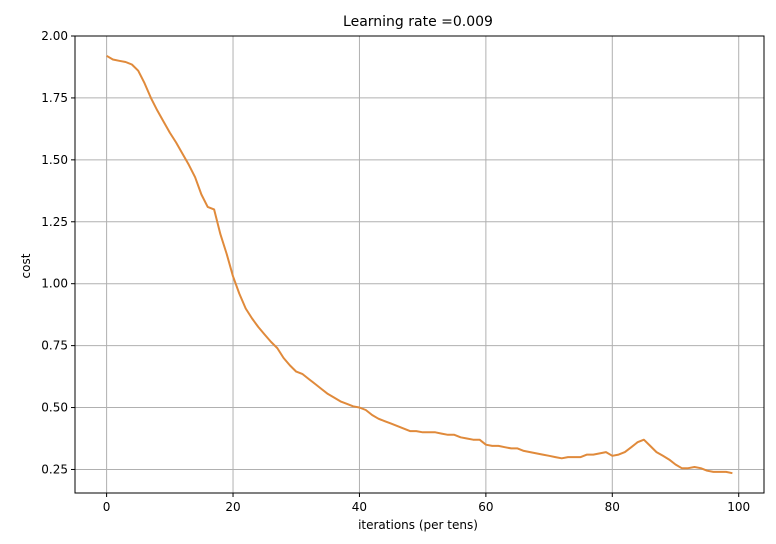 The image size is (776, 544). Describe the element at coordinates (612, 507) in the screenshot. I see `x-tick-label: 80` at that location.